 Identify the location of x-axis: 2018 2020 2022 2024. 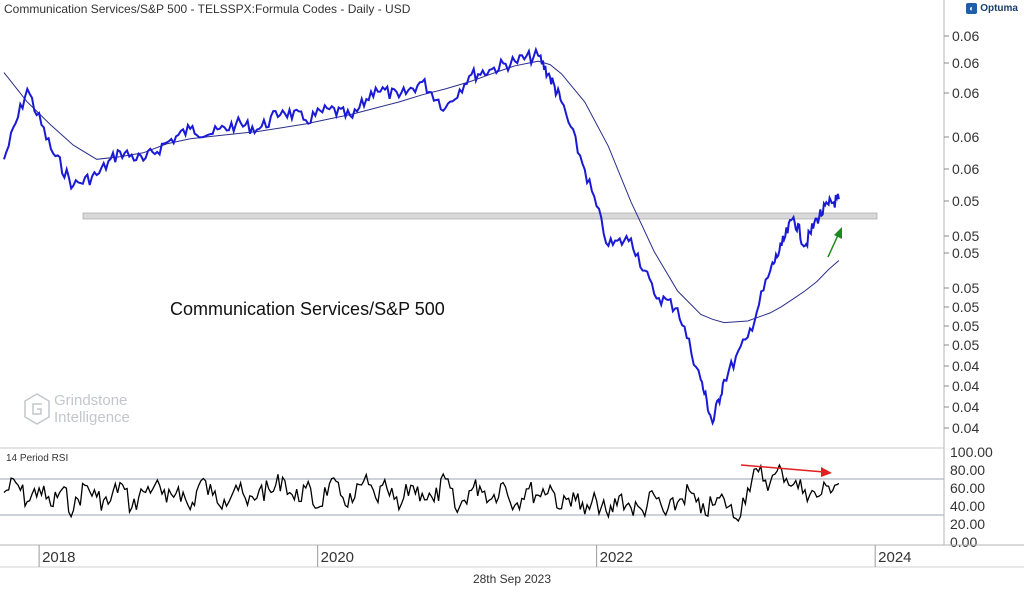
(512, 556).